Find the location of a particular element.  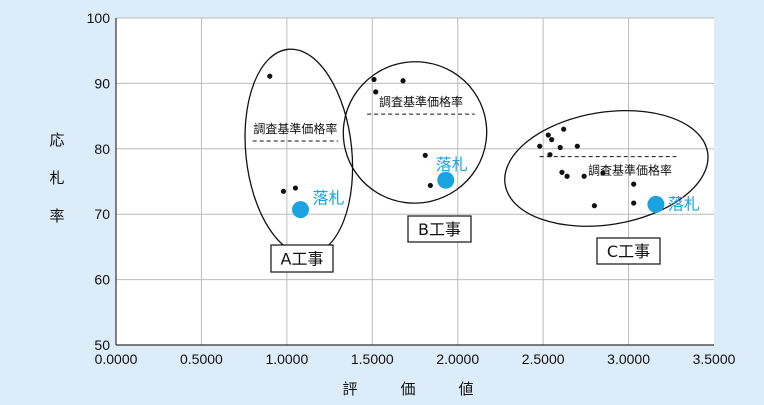

y-axis-label-char: 札 is located at coordinates (56, 178).